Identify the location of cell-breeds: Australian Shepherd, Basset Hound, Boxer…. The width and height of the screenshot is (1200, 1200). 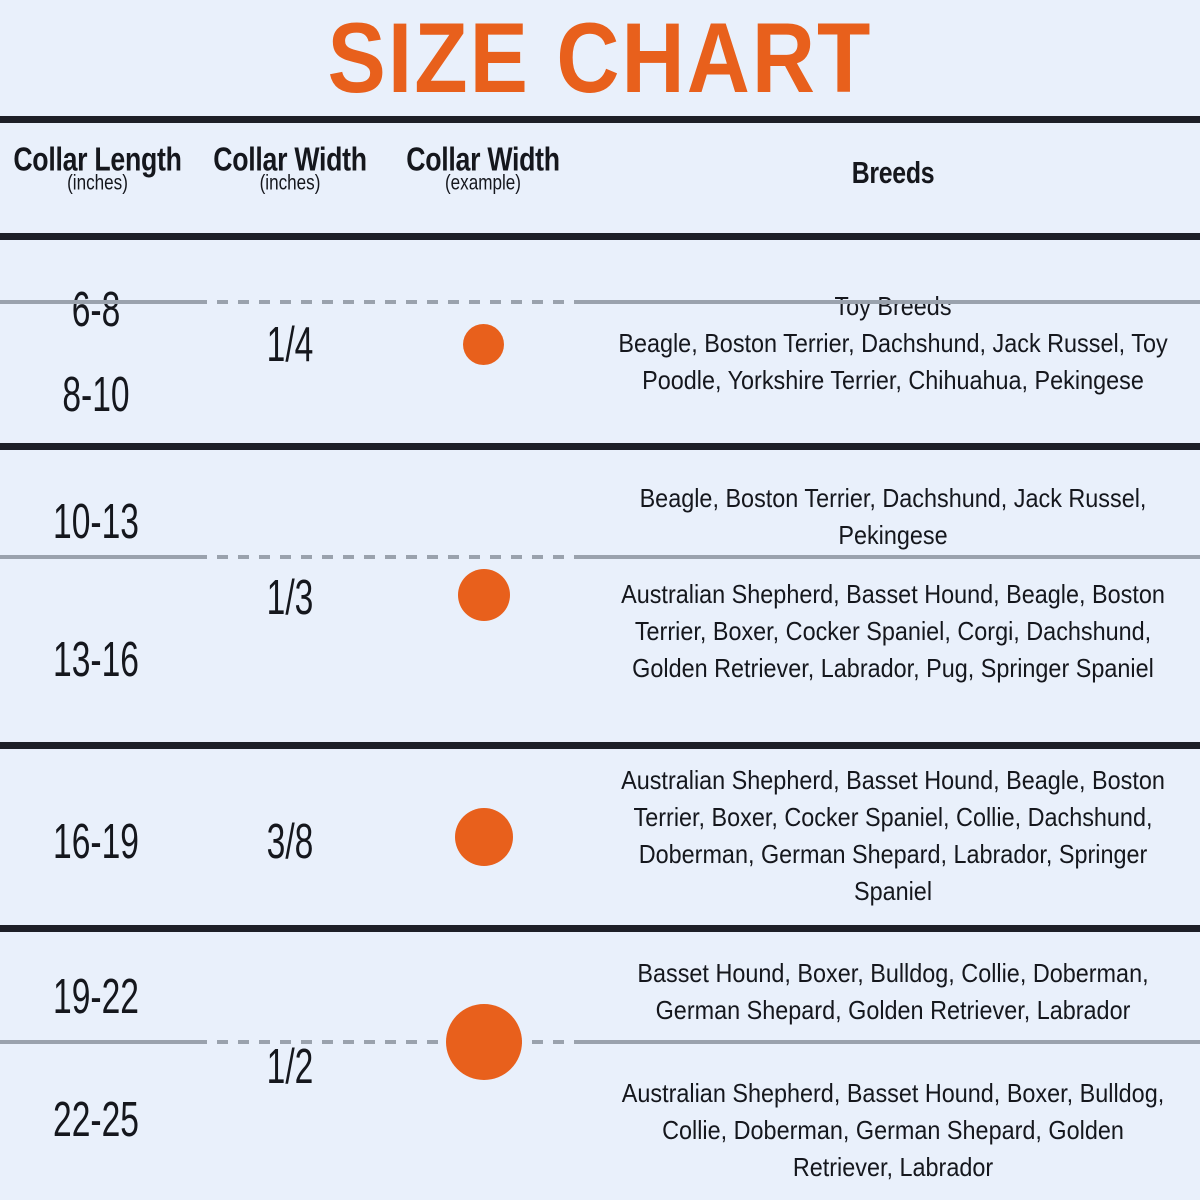
(893, 1130).